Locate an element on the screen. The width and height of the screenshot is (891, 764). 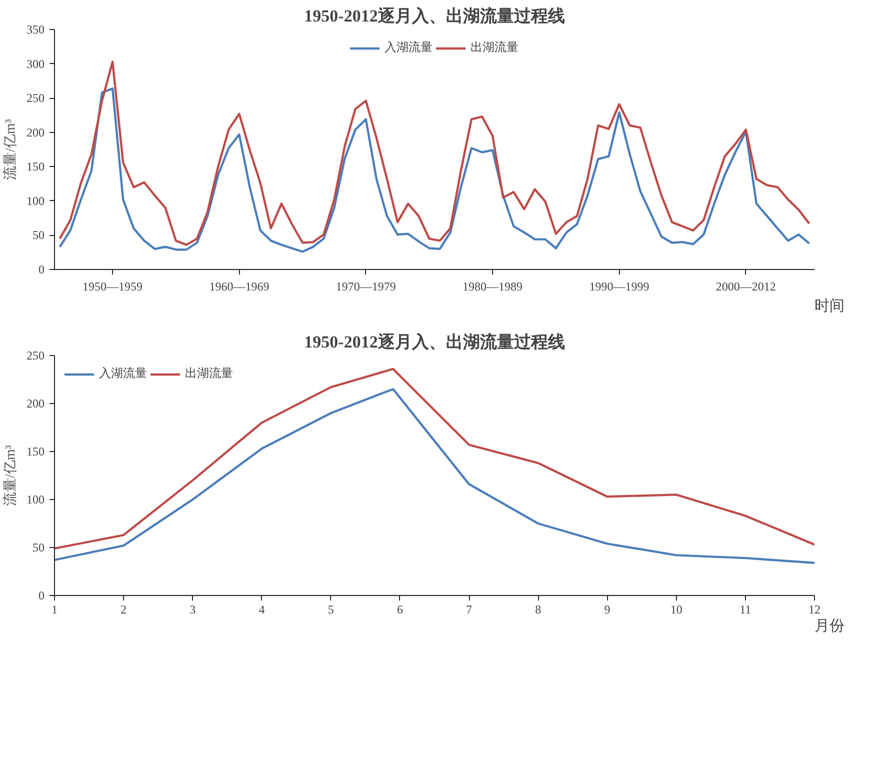
y-tick-label: 300 is located at coordinates (35, 63).